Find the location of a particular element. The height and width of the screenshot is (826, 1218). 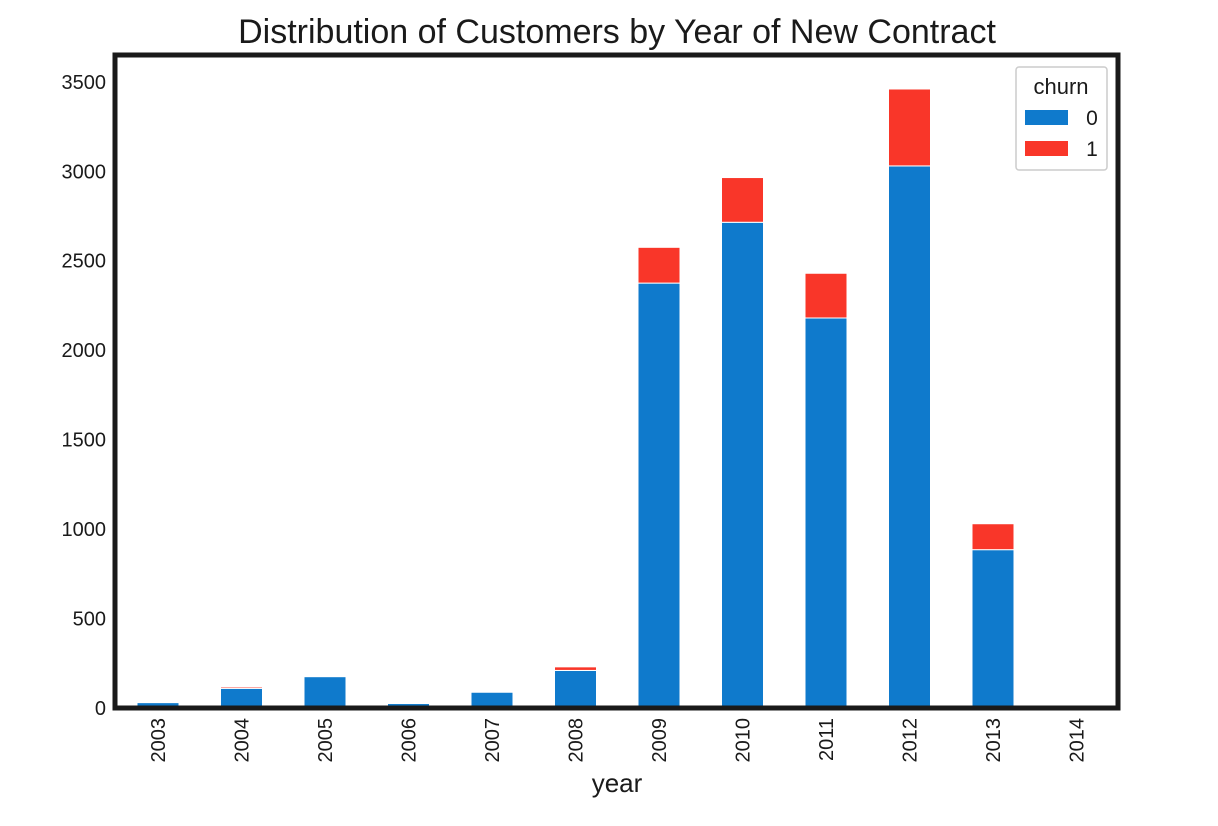

x-tick-label: 2012 is located at coordinates (911, 740).